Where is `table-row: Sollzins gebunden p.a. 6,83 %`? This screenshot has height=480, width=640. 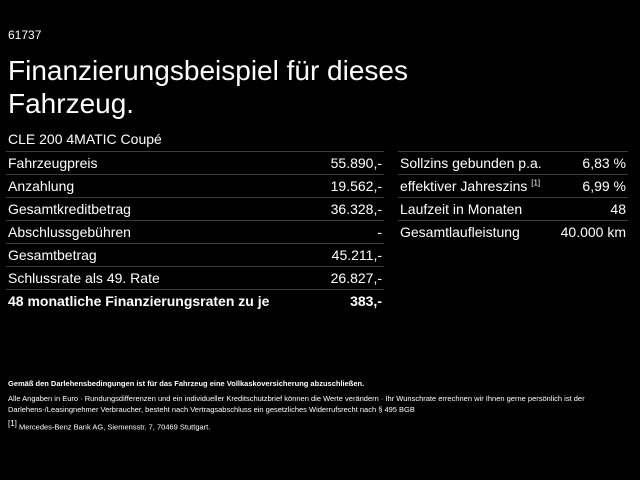
table-row: Sollzins gebunden p.a. 6,83 % is located at coordinates (513, 162).